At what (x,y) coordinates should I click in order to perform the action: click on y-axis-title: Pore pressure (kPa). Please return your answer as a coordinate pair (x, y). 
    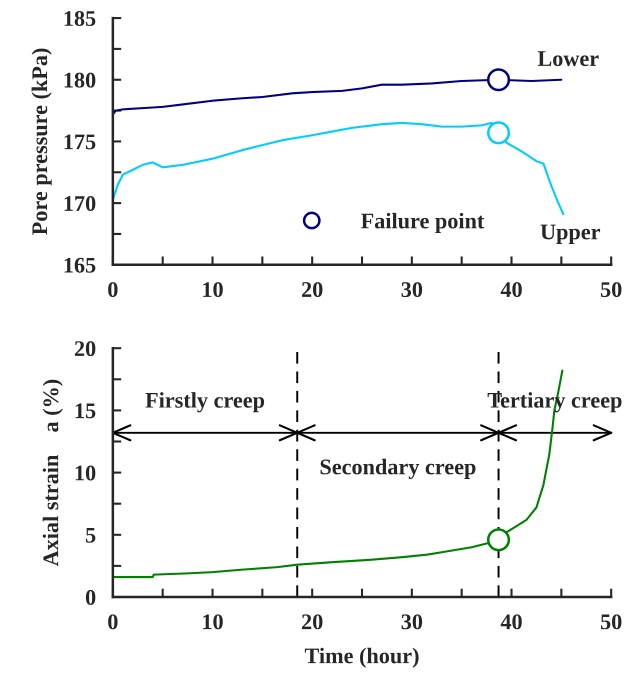
    Looking at the image, I should click on (42, 141).